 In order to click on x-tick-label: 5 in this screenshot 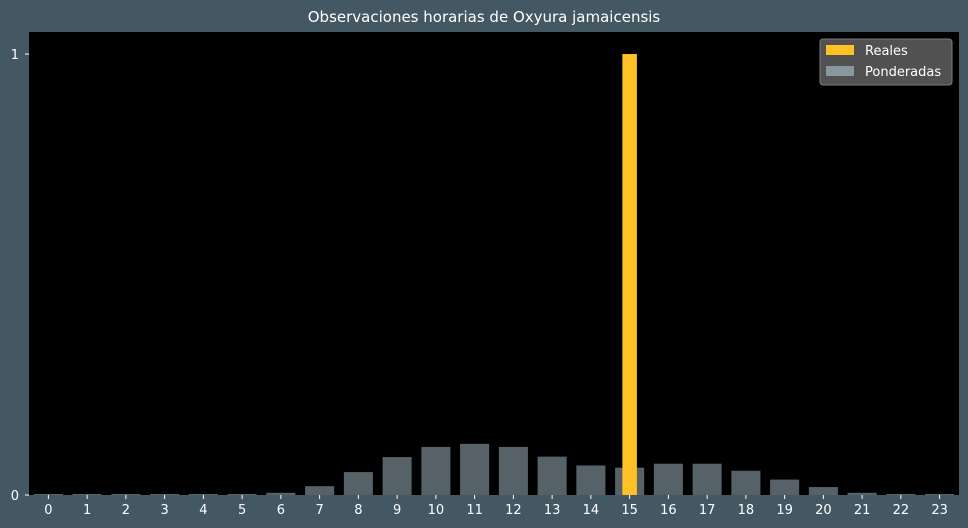, I will do `click(242, 510)`.